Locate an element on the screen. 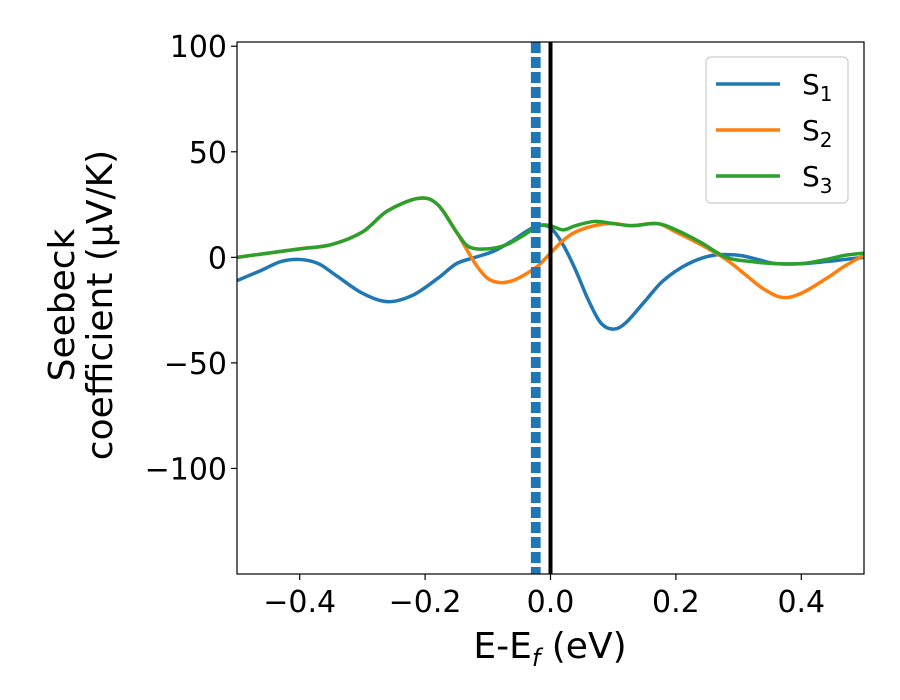 Image resolution: width=900 pixels, height=700 pixels. y-tick-label: 0 is located at coordinates (217, 258).